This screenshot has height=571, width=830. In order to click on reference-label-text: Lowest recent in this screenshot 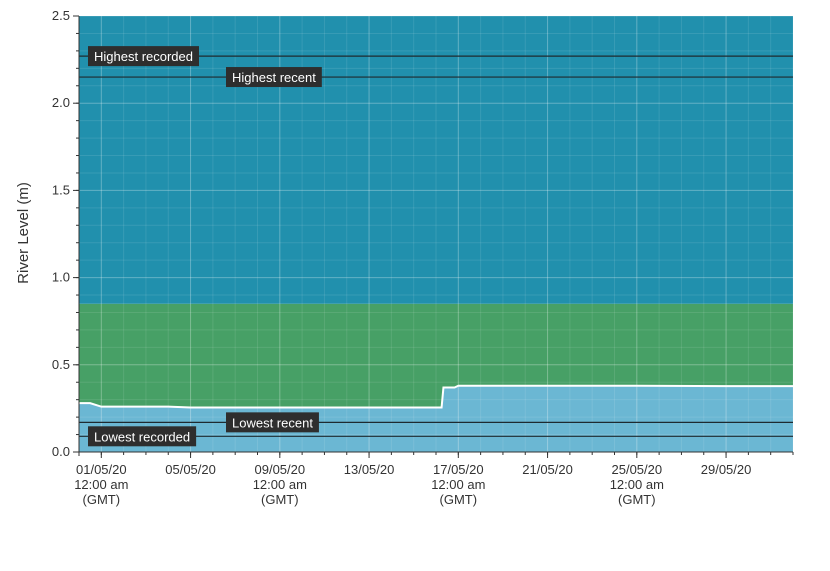, I will do `click(272, 422)`.